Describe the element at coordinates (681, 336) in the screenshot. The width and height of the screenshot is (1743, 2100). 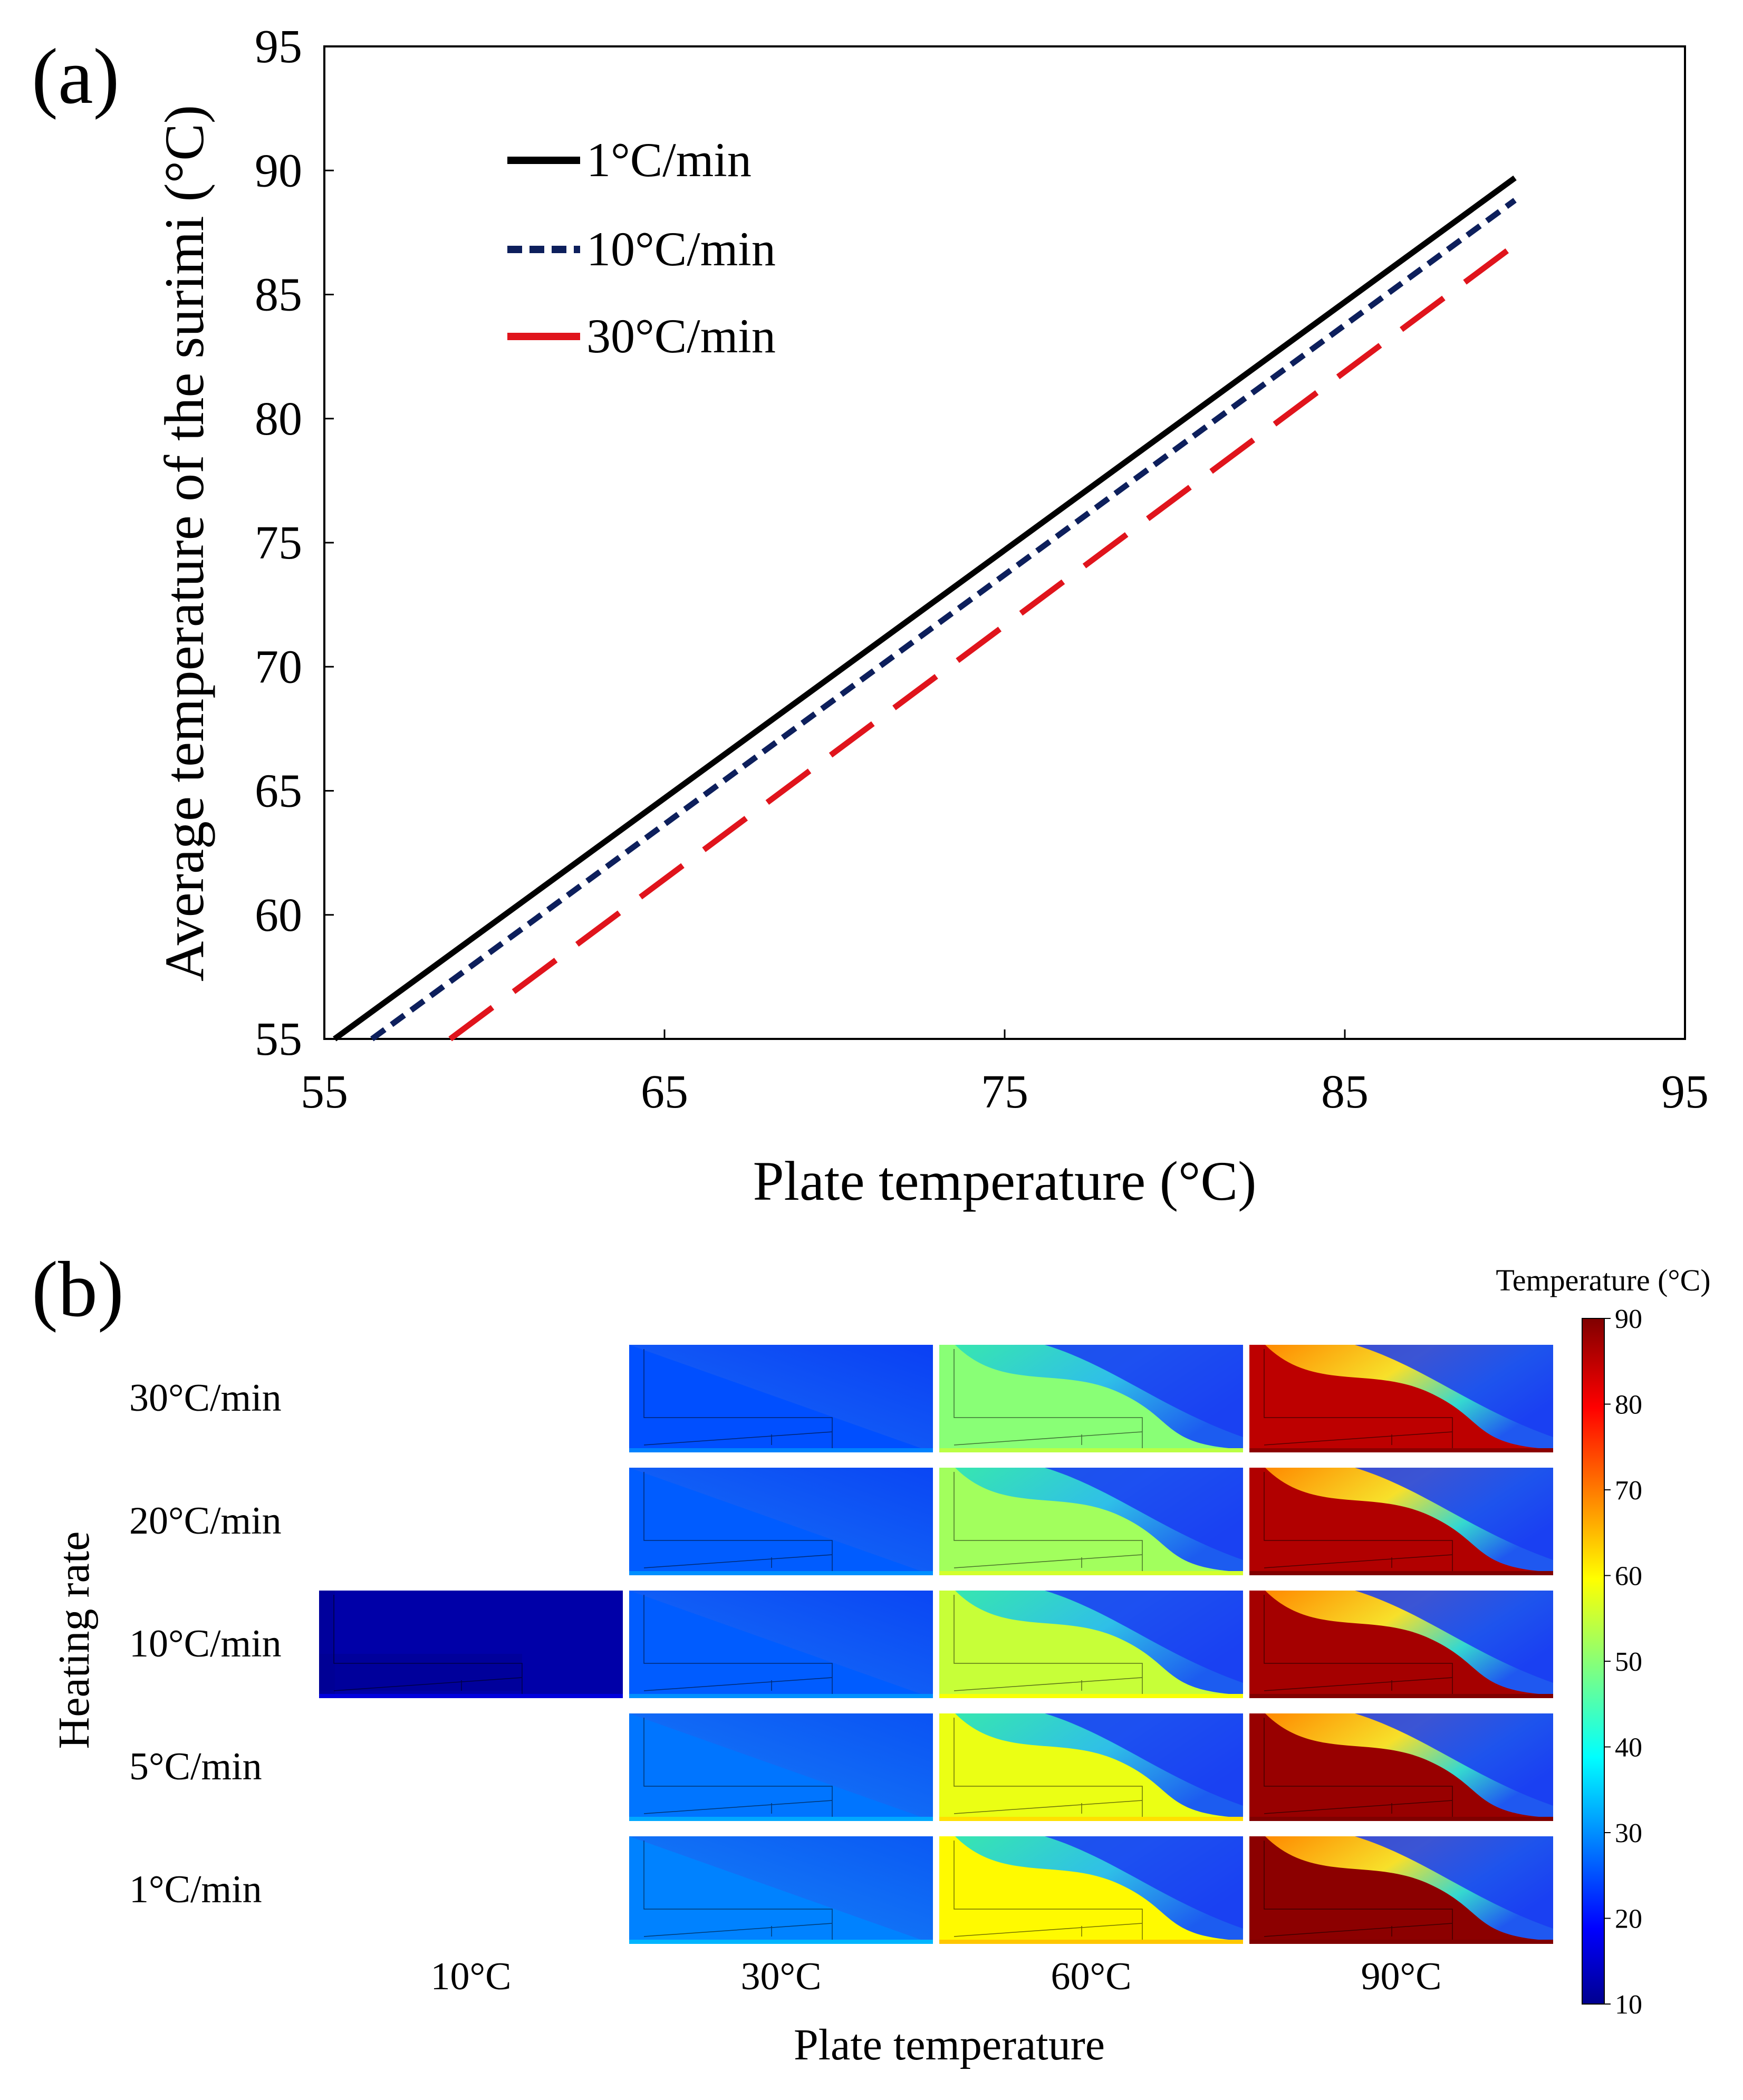
I see `legend-label-30: 30°C/min` at that location.